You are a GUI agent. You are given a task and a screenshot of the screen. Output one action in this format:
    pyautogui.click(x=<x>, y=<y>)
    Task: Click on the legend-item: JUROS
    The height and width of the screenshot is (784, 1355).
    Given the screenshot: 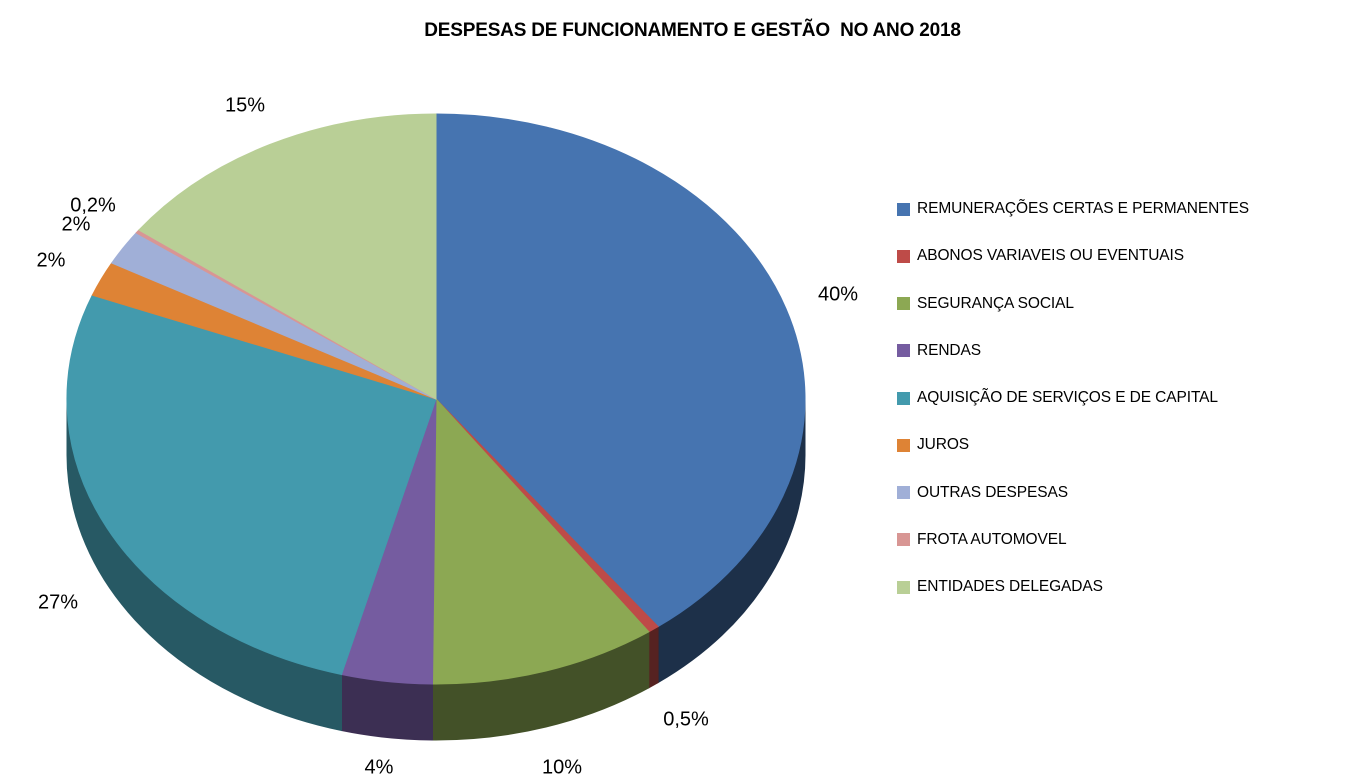 What is the action you would take?
    pyautogui.click(x=933, y=445)
    